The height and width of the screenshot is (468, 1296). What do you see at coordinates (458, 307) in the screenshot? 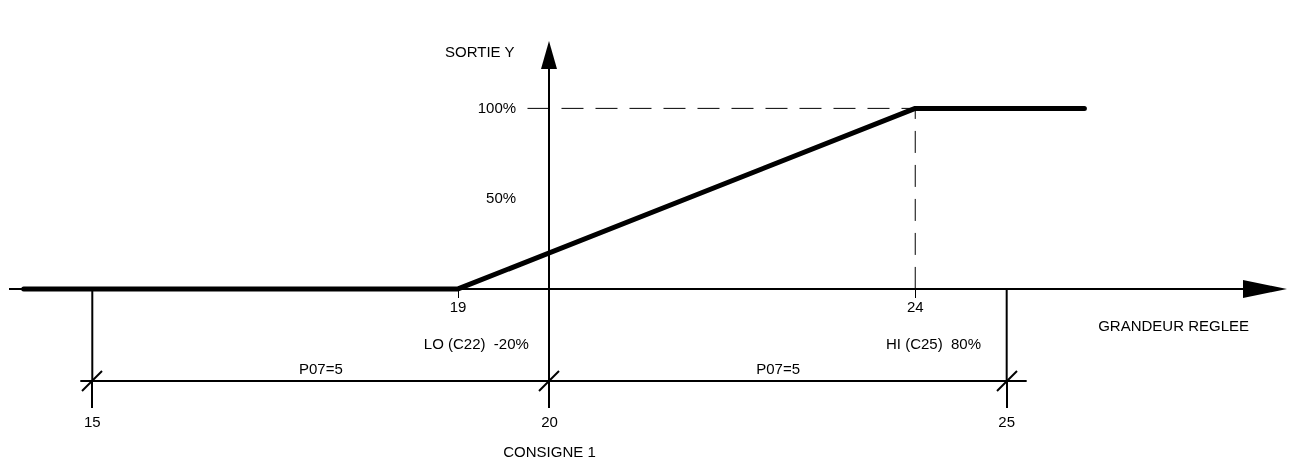
I see `x-tick-label: 19` at bounding box center [458, 307].